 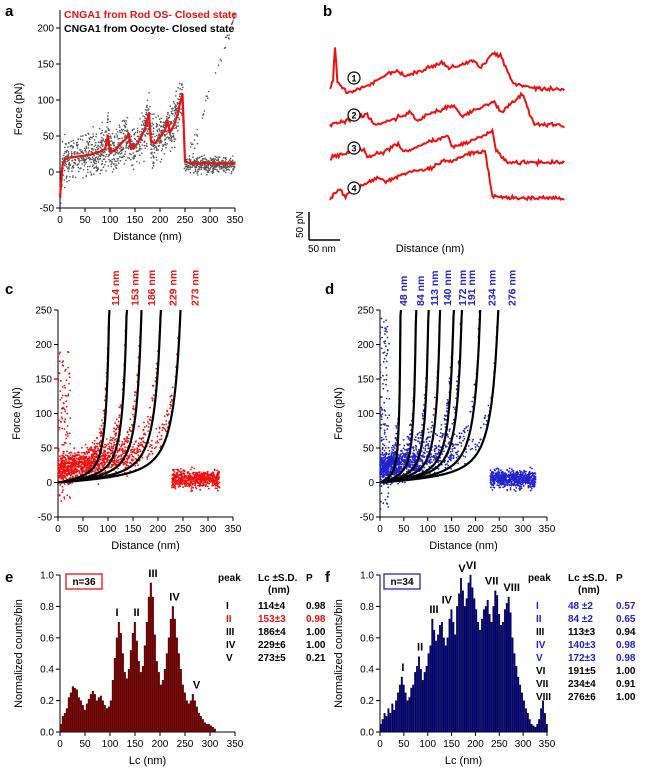 What do you see at coordinates (150, 15) in the screenshot?
I see `legend-entry-rod-os: CNGA1 from Rod OS- Closed state` at bounding box center [150, 15].